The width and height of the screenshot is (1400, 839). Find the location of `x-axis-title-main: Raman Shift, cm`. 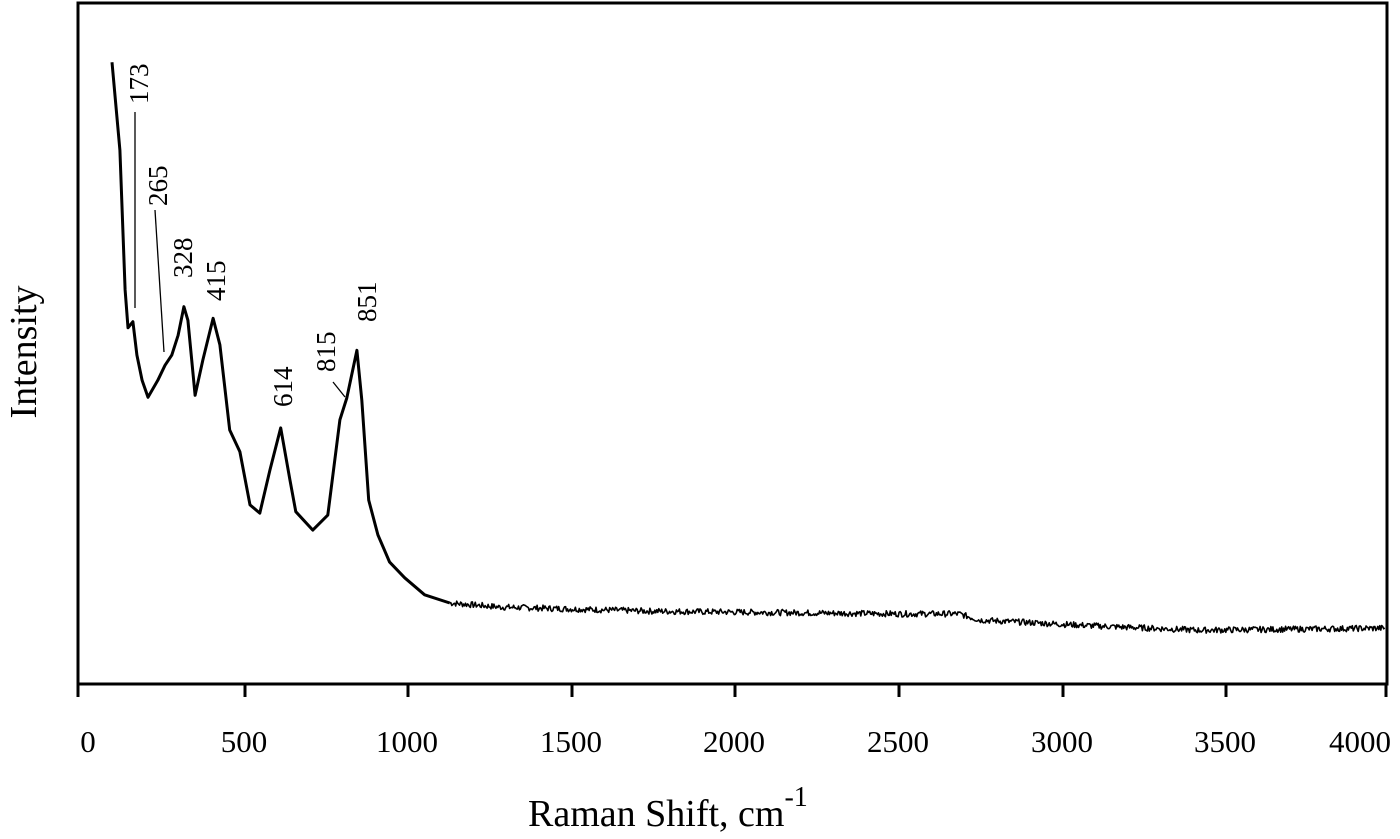

x-axis-title-main: Raman Shift, cm is located at coordinates (656, 814).